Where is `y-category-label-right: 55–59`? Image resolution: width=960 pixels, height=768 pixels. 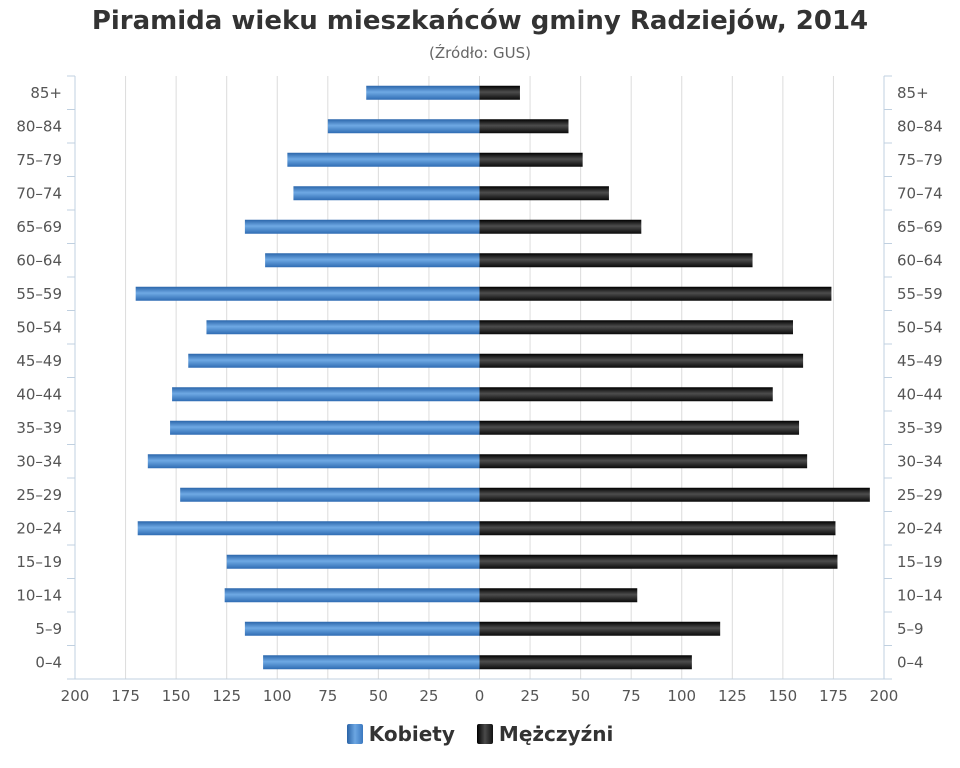 y-category-label-right: 55–59 is located at coordinates (920, 294).